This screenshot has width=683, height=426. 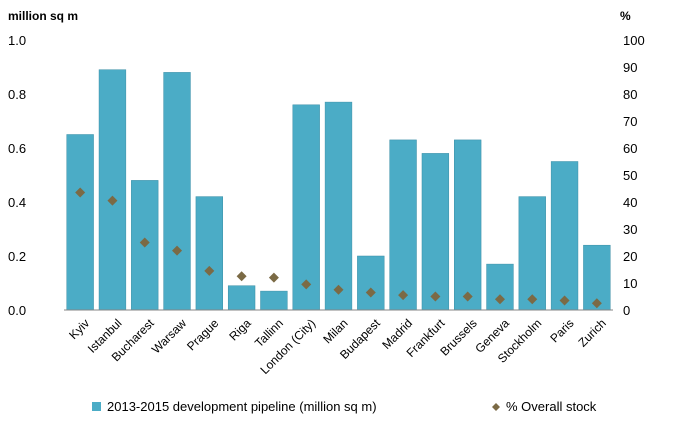 I want to click on left-axis-ticks: 0.0 0.2 0.4 0.6 0.8 1.0, so click(x=17, y=175).